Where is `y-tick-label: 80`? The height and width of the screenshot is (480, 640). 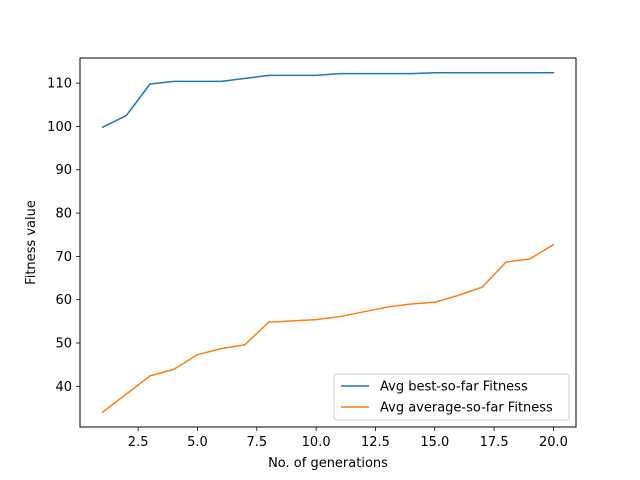
y-tick-label: 80 is located at coordinates (63, 214).